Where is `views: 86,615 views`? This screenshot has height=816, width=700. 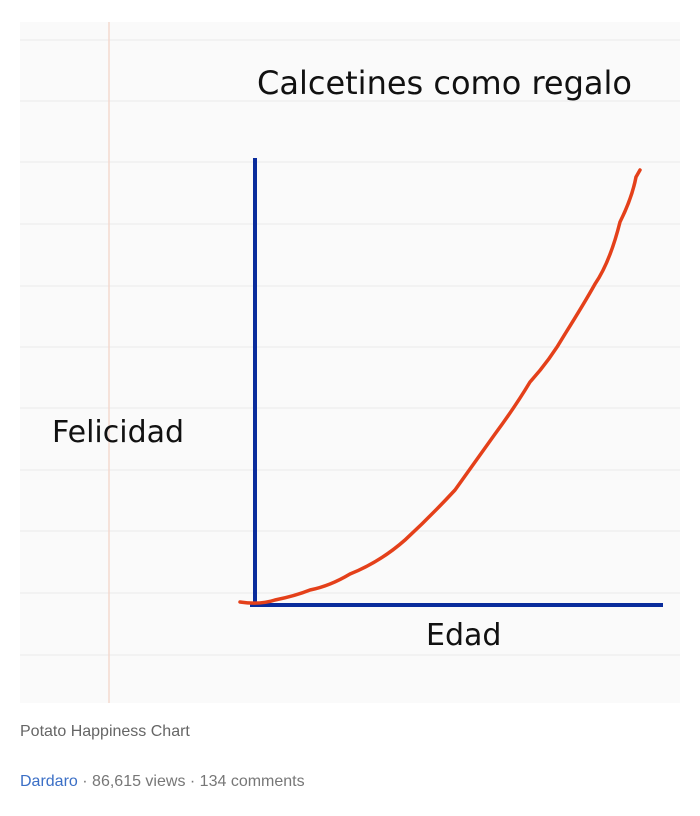 views: 86,615 views is located at coordinates (139, 781).